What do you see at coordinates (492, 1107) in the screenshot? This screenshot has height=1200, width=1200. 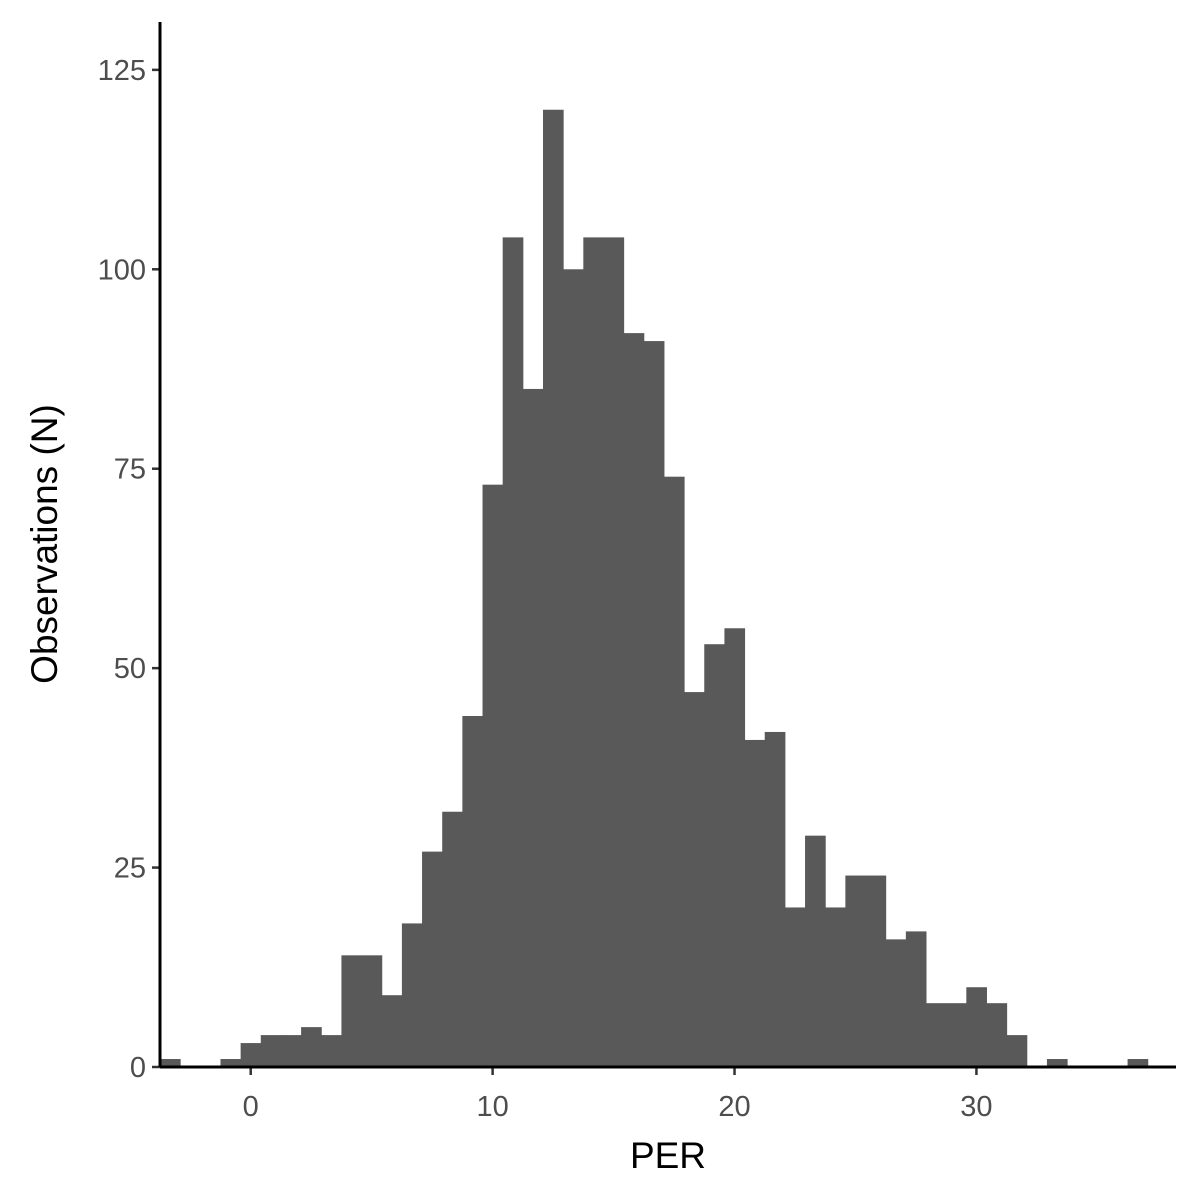 I see `x-tick-label: 10` at bounding box center [492, 1107].